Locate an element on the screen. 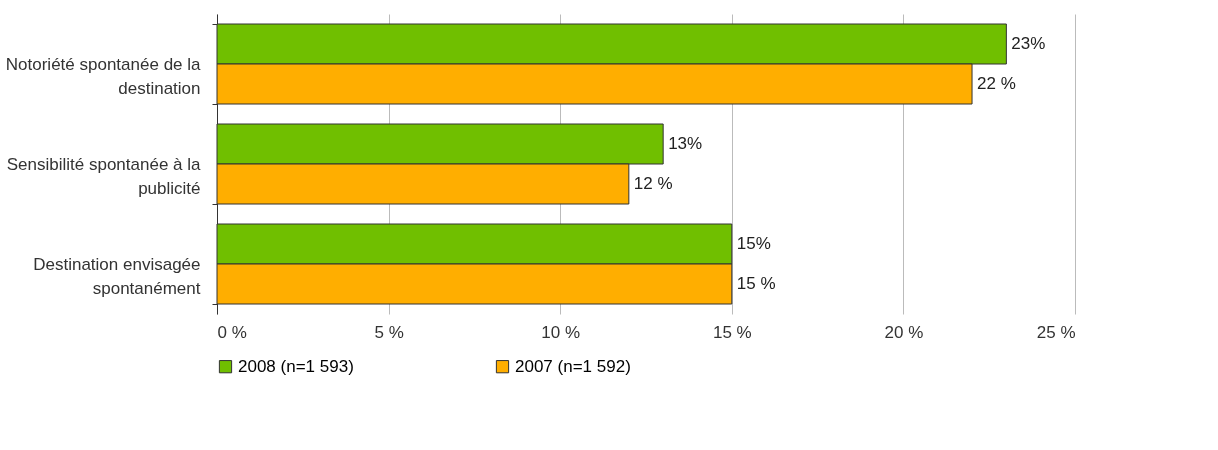  data-label: 13% is located at coordinates (685, 143).